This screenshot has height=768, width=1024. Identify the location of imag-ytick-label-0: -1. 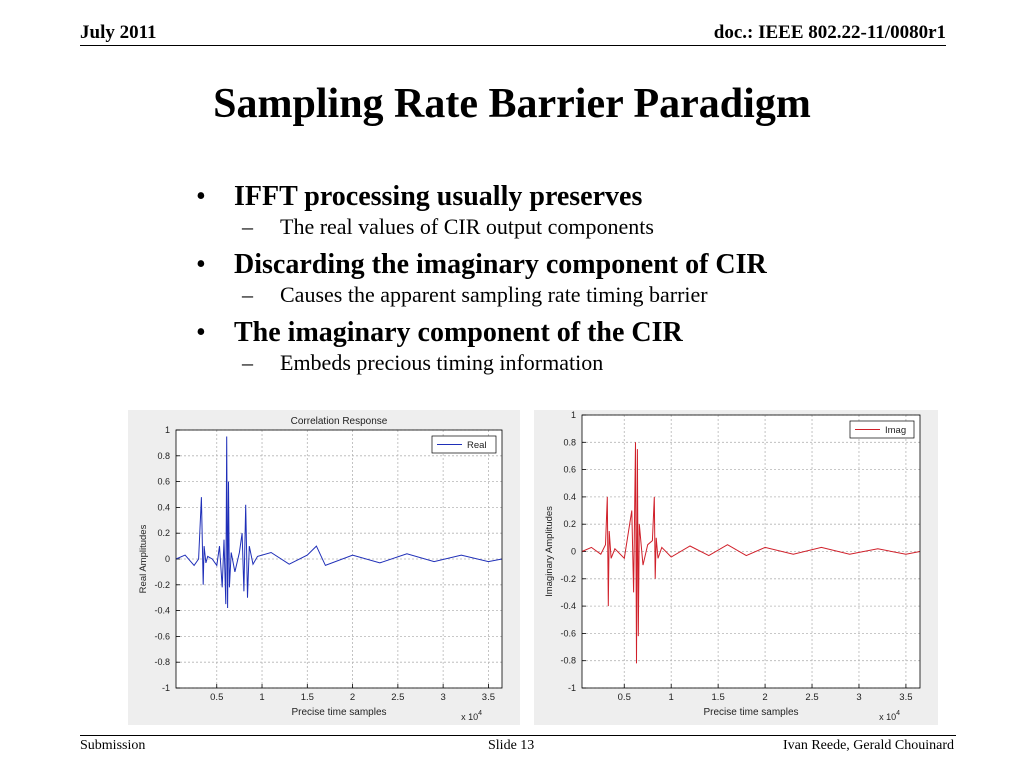
(572, 688).